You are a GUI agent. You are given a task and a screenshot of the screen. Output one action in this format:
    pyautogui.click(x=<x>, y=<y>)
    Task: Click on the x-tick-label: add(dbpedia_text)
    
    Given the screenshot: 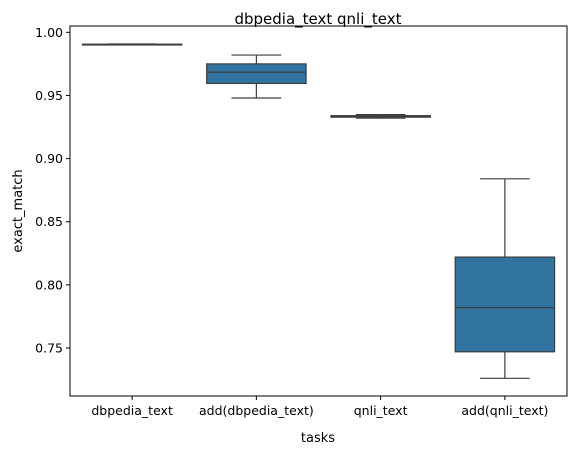 What is the action you would take?
    pyautogui.click(x=256, y=410)
    